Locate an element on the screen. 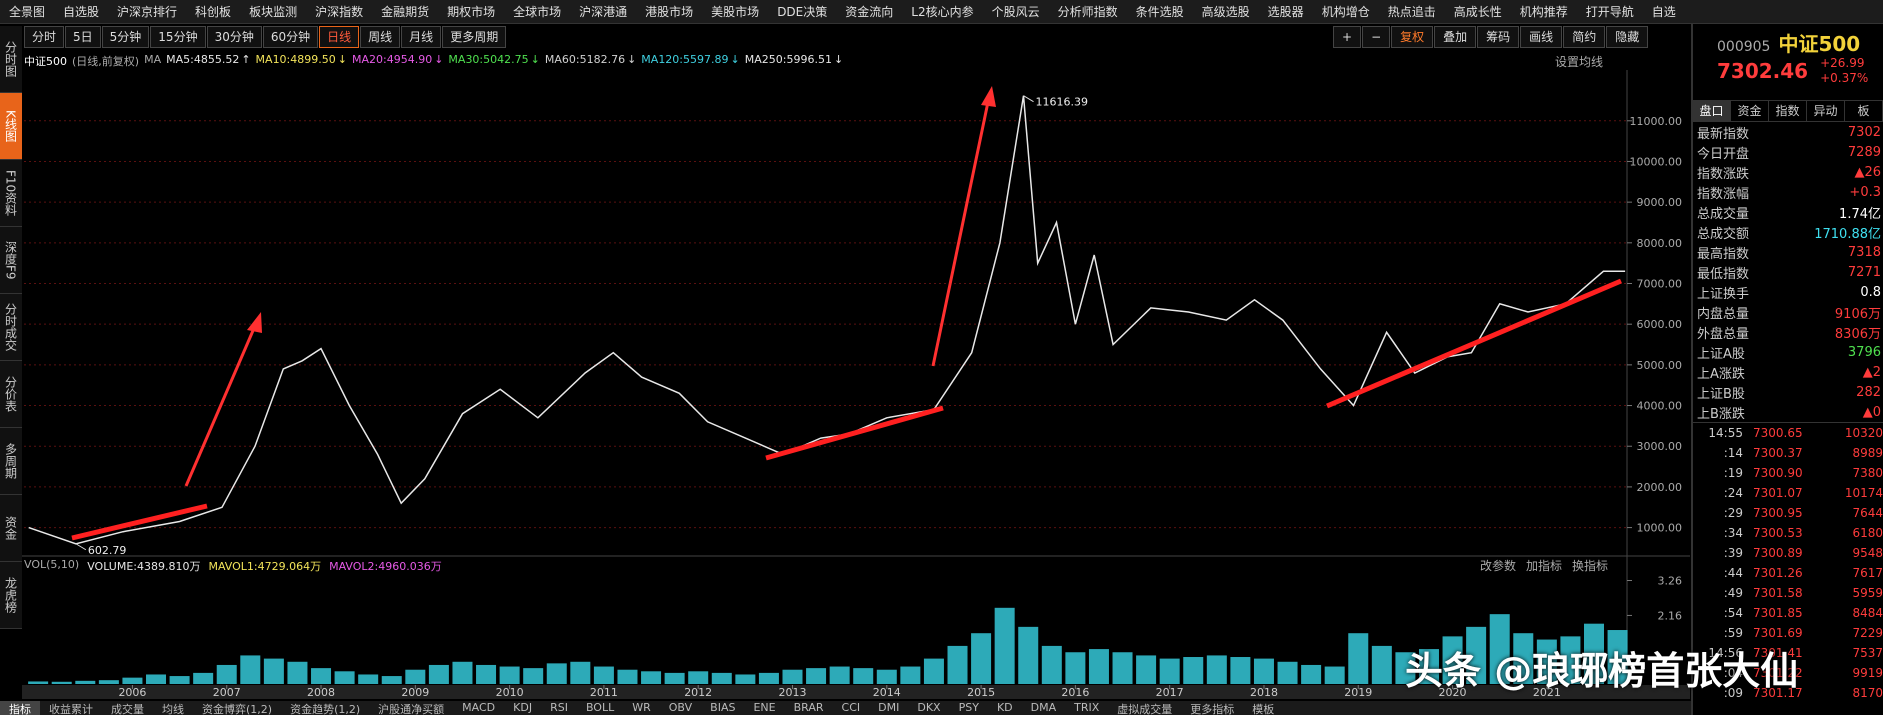 The image size is (1883, 715). menu-item: 热点追击 is located at coordinates (1411, 12).